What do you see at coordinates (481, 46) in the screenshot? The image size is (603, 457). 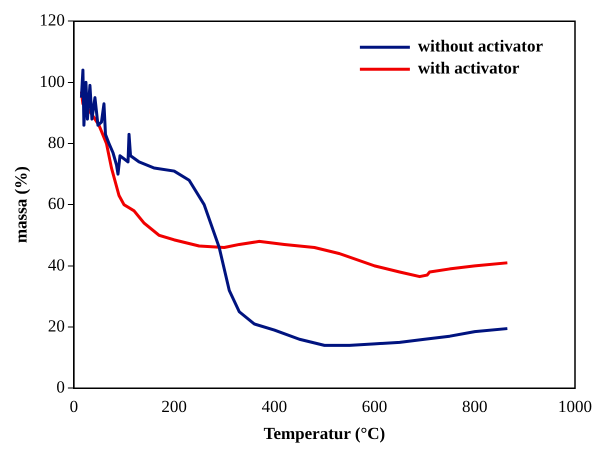 I see `legend-label: without activator` at bounding box center [481, 46].